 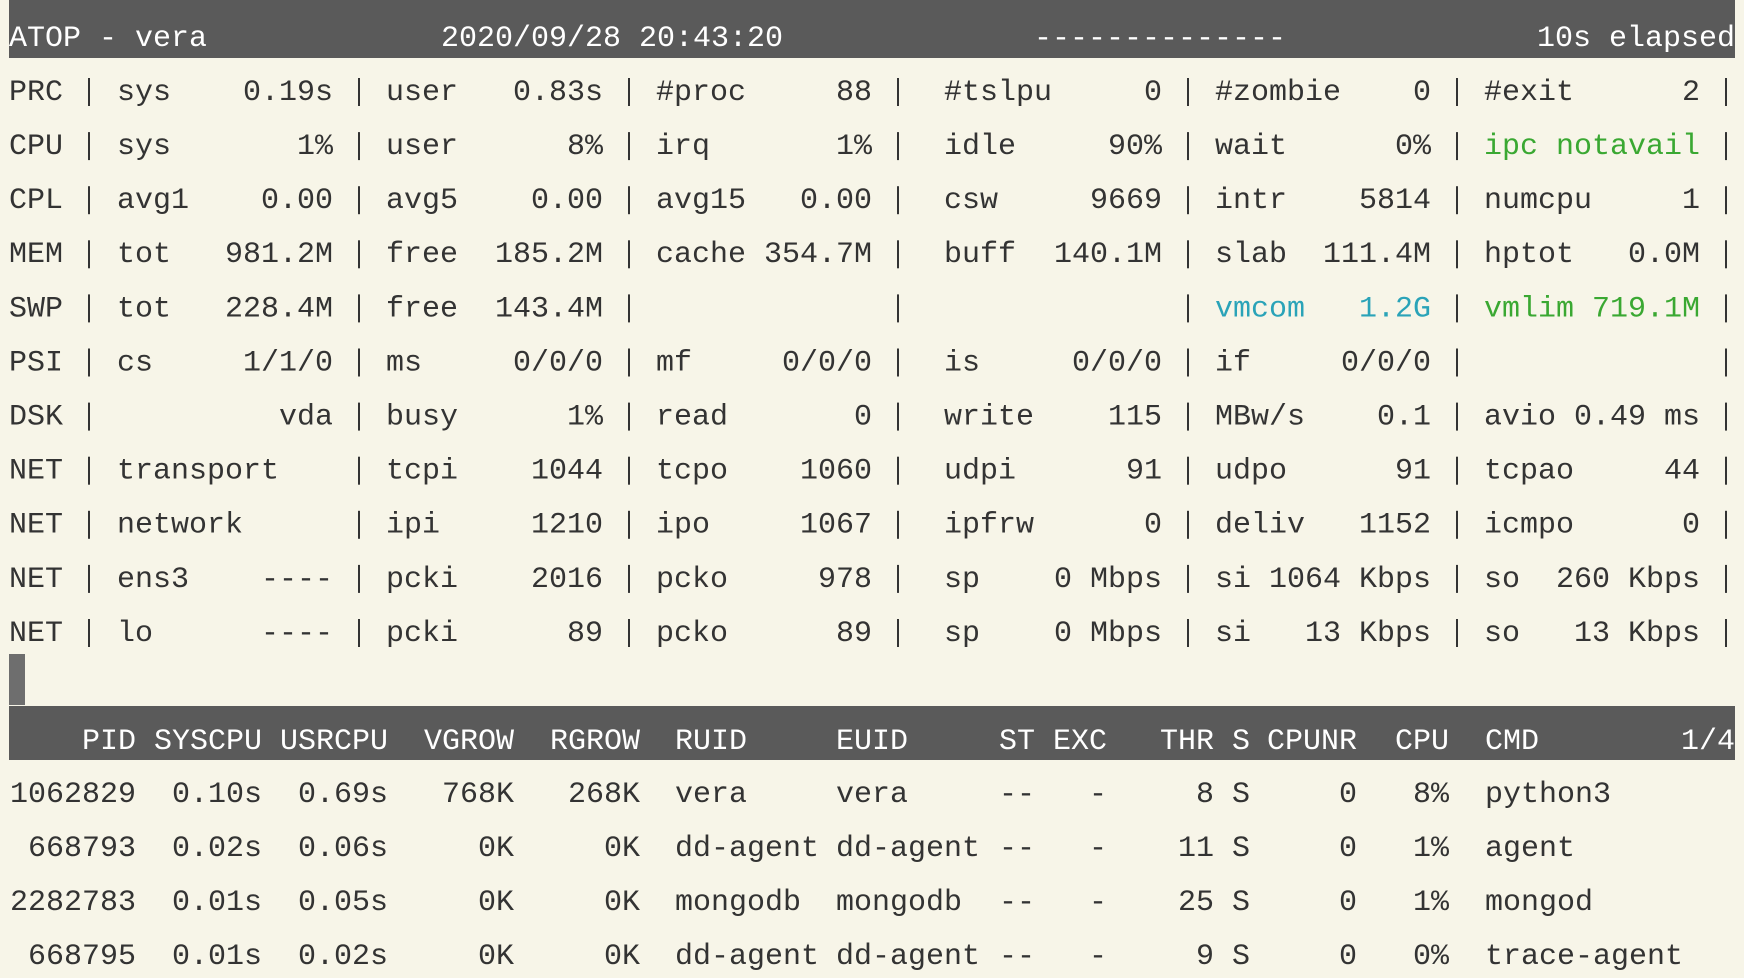 What do you see at coordinates (711, 742) in the screenshot?
I see `column-header: RUID` at bounding box center [711, 742].